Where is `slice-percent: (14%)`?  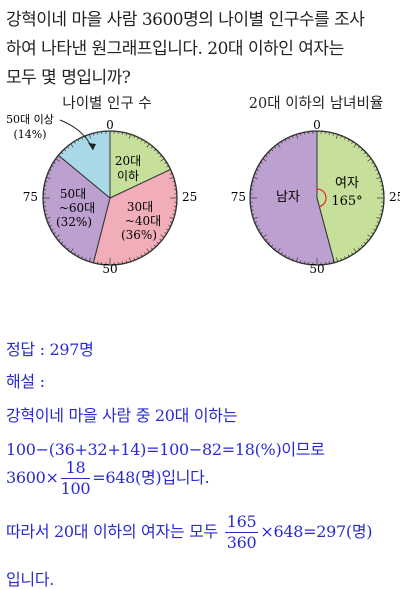 slice-percent: (14%) is located at coordinates (29, 134).